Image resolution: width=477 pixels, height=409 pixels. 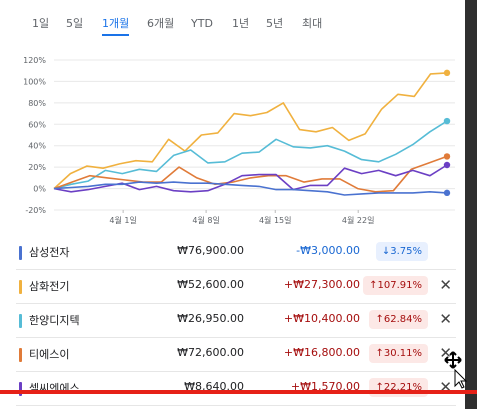 What do you see at coordinates (37, 124) in the screenshot?
I see `y-tick-label: 60%` at bounding box center [37, 124].